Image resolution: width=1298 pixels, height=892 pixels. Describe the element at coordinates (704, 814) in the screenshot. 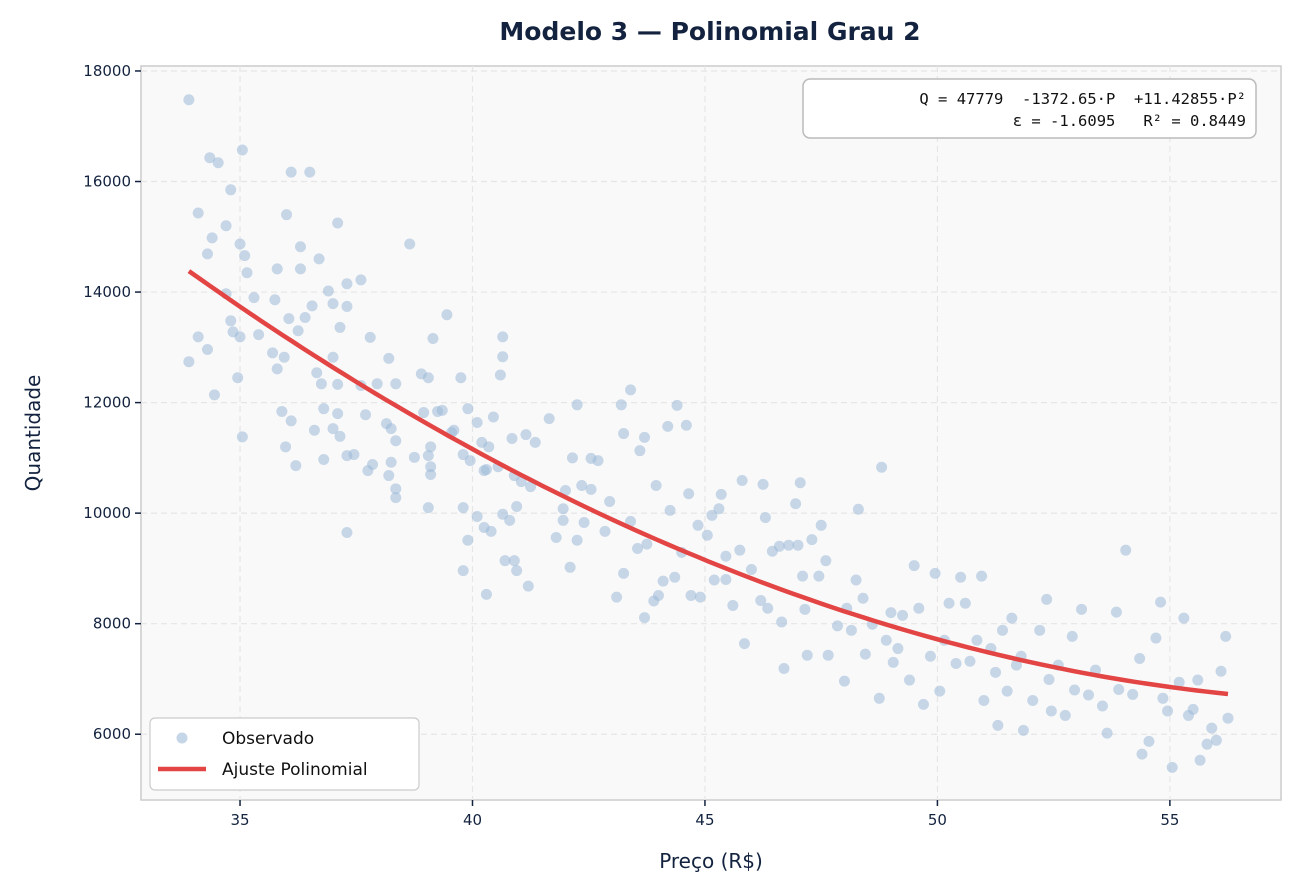

I see `x-axis-ticks: 35 40 45 50 55` at that location.